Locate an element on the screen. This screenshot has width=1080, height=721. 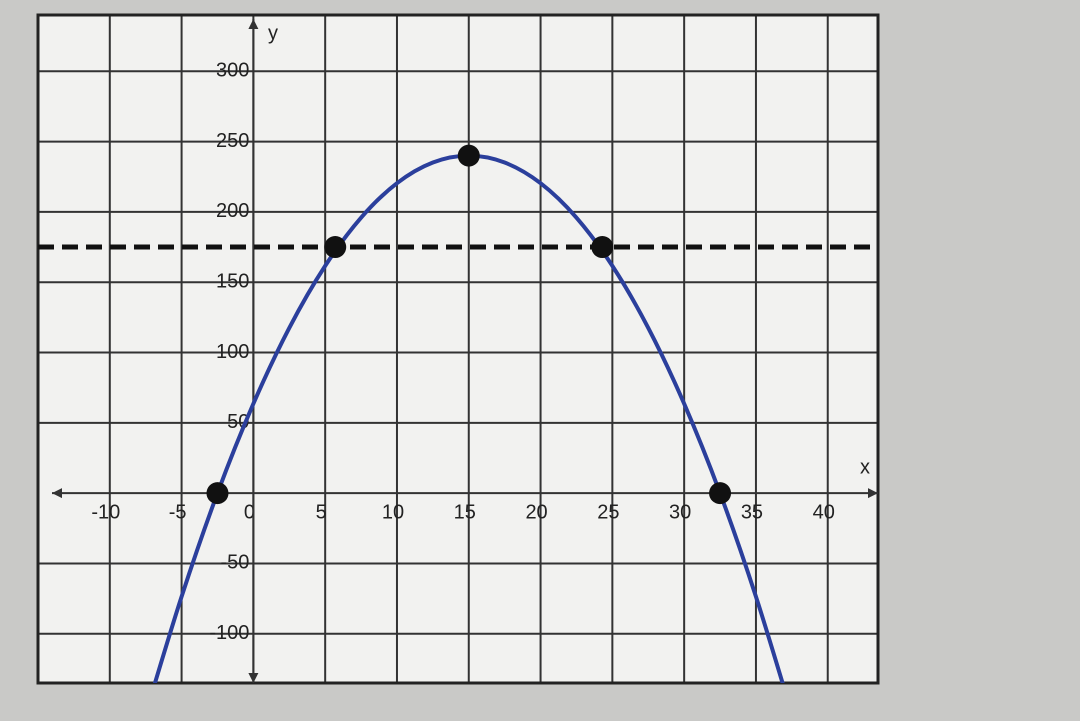
x-tick-label: 0 is located at coordinates (249, 512).